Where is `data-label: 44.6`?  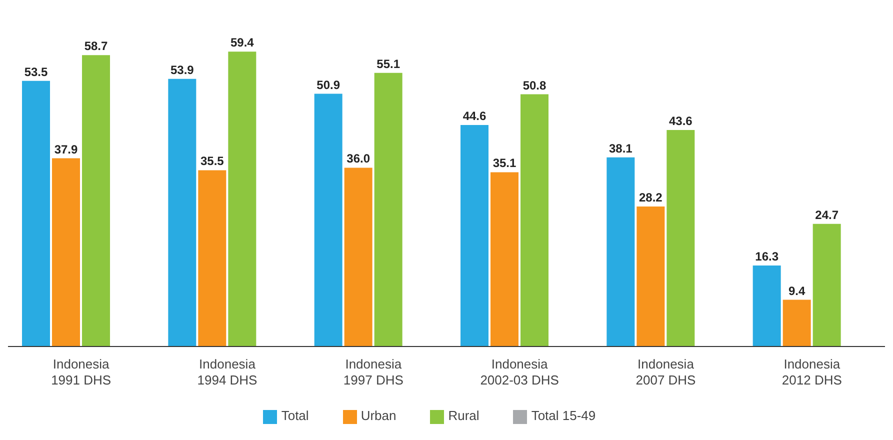 data-label: 44.6 is located at coordinates (474, 116).